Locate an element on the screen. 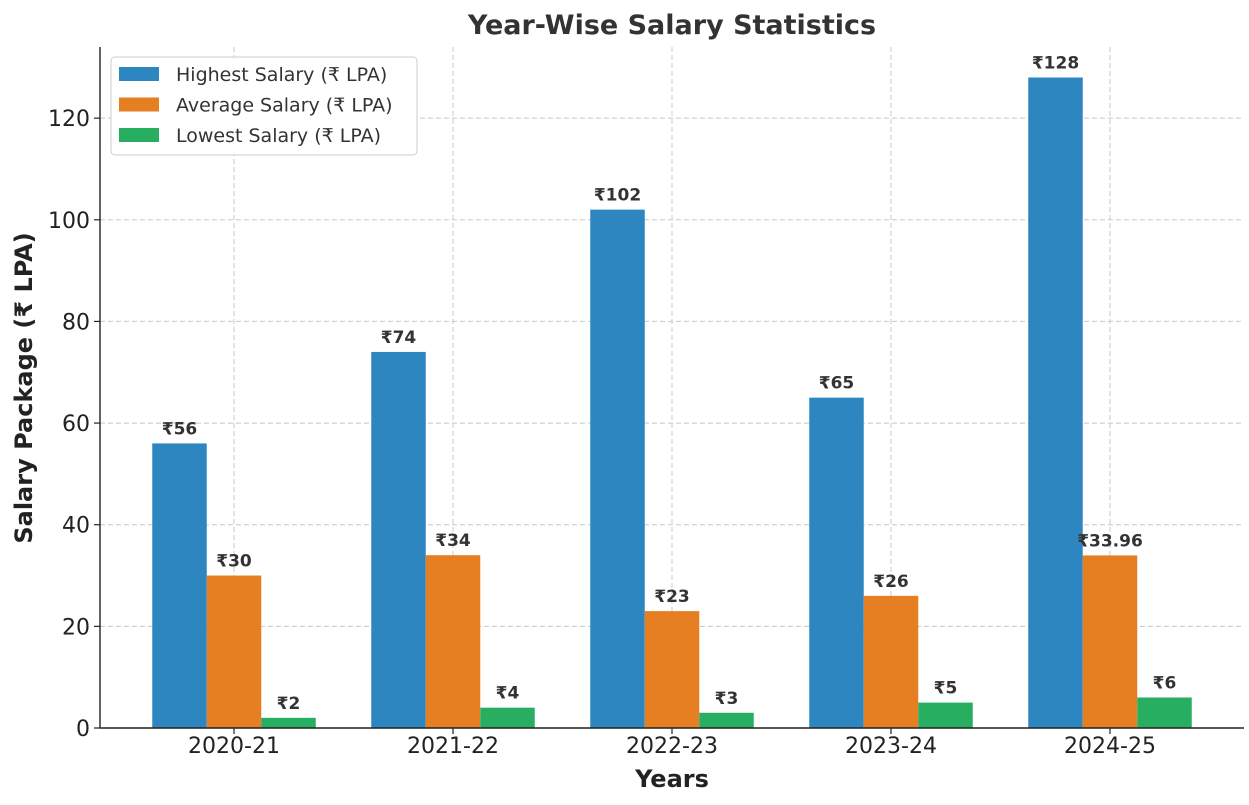 The width and height of the screenshot is (1249, 805). x-tick-label: 2023-24 is located at coordinates (891, 746).